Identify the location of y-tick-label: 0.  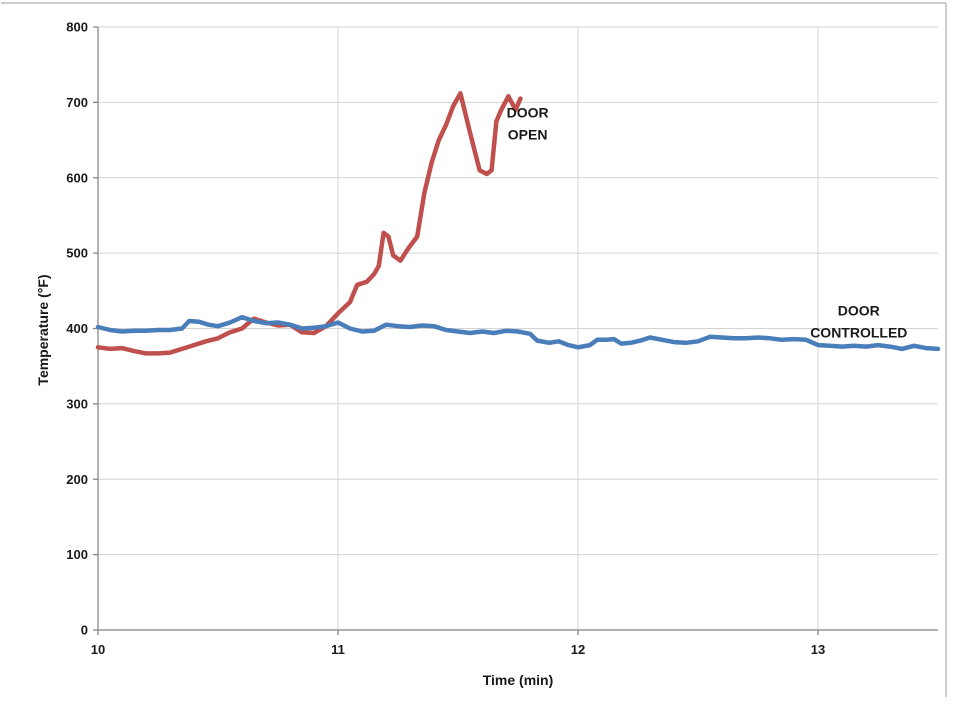
(84, 630).